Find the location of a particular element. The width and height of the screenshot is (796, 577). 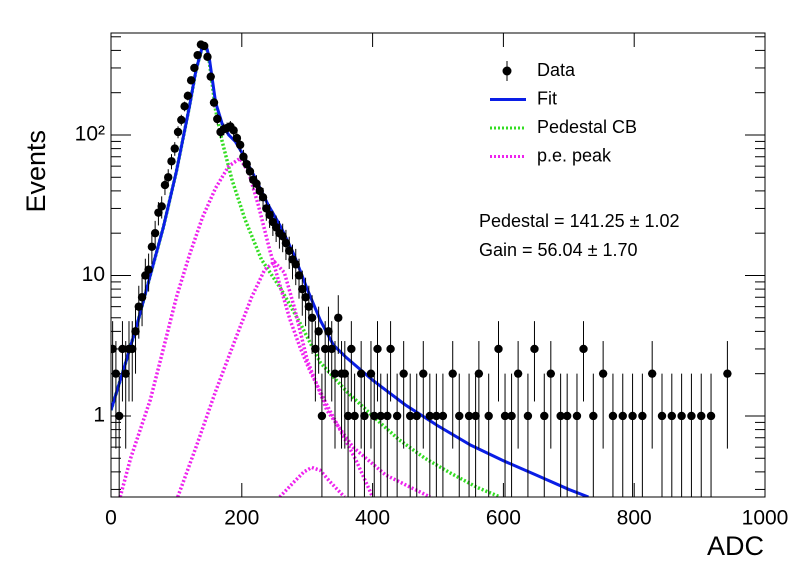

legend-swatch is located at coordinates (507, 71).